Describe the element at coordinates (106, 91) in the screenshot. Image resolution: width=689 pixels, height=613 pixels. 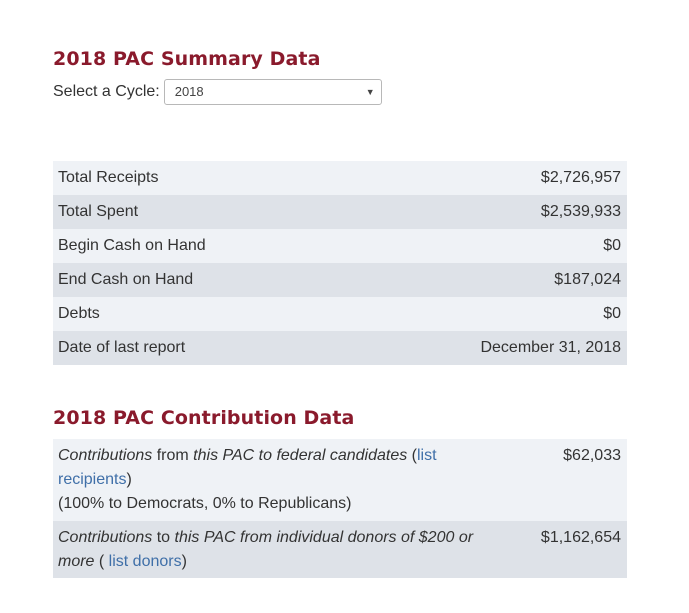
I see `cycle-label: Select a Cycle:` at that location.